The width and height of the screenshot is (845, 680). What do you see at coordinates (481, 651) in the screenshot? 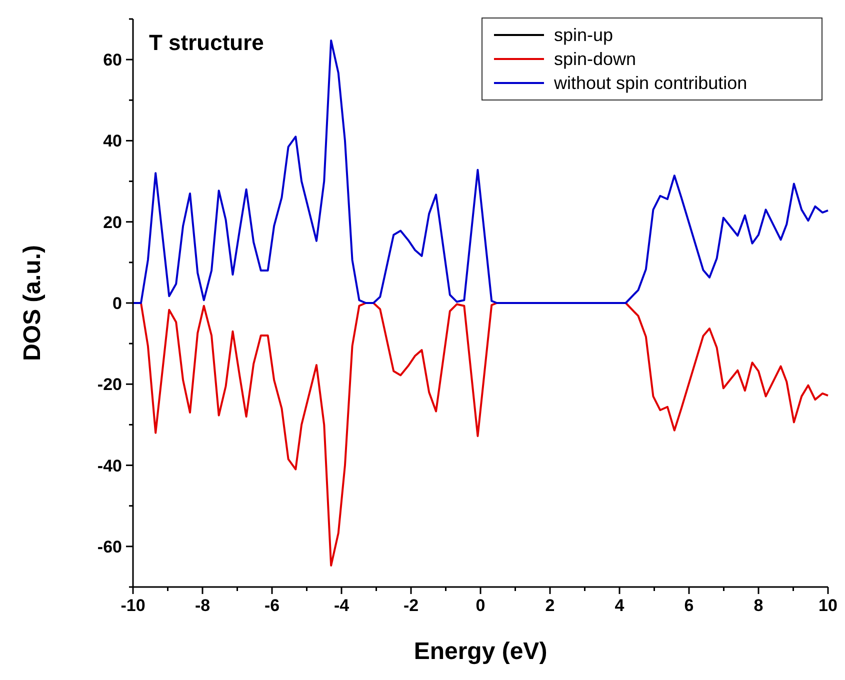
I see `x-axis-title: Energy (eV)` at bounding box center [481, 651].